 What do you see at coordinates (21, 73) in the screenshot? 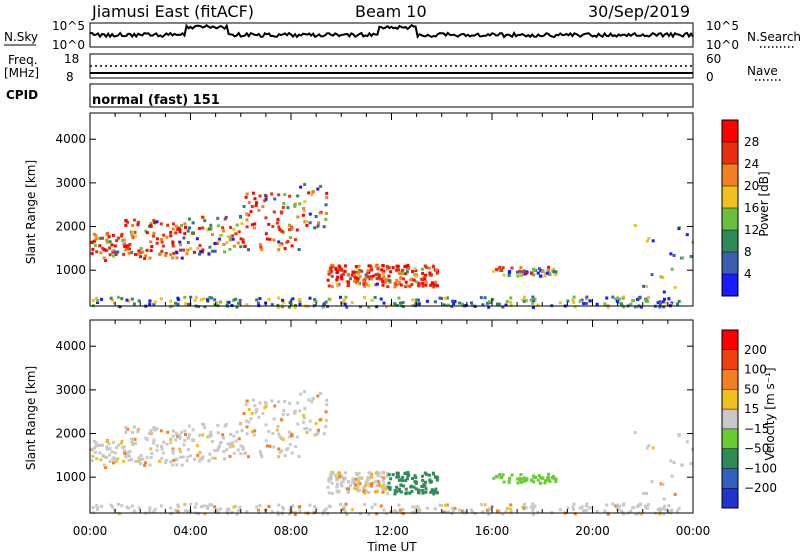
I see `freq-label-line2: [MHz]` at bounding box center [21, 73].